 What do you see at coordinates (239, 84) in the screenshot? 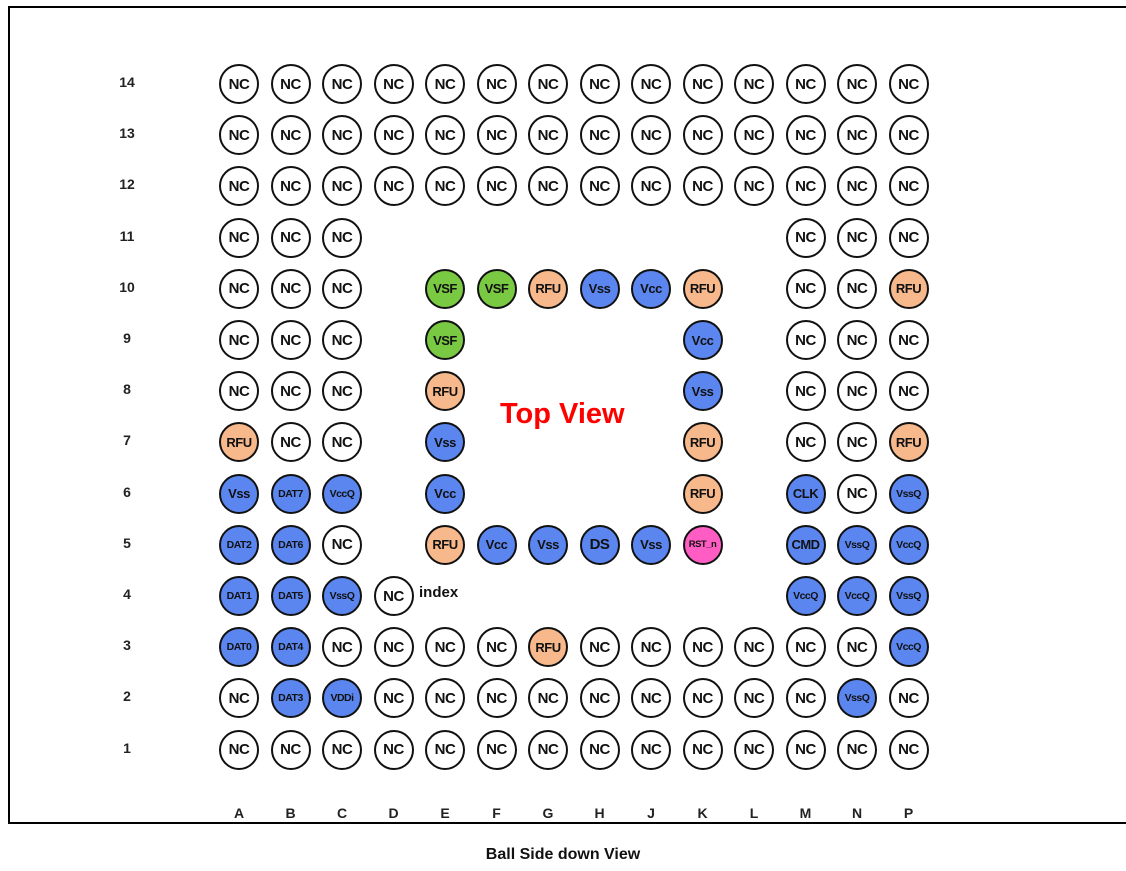
I see `ball-A14: NC` at bounding box center [239, 84].